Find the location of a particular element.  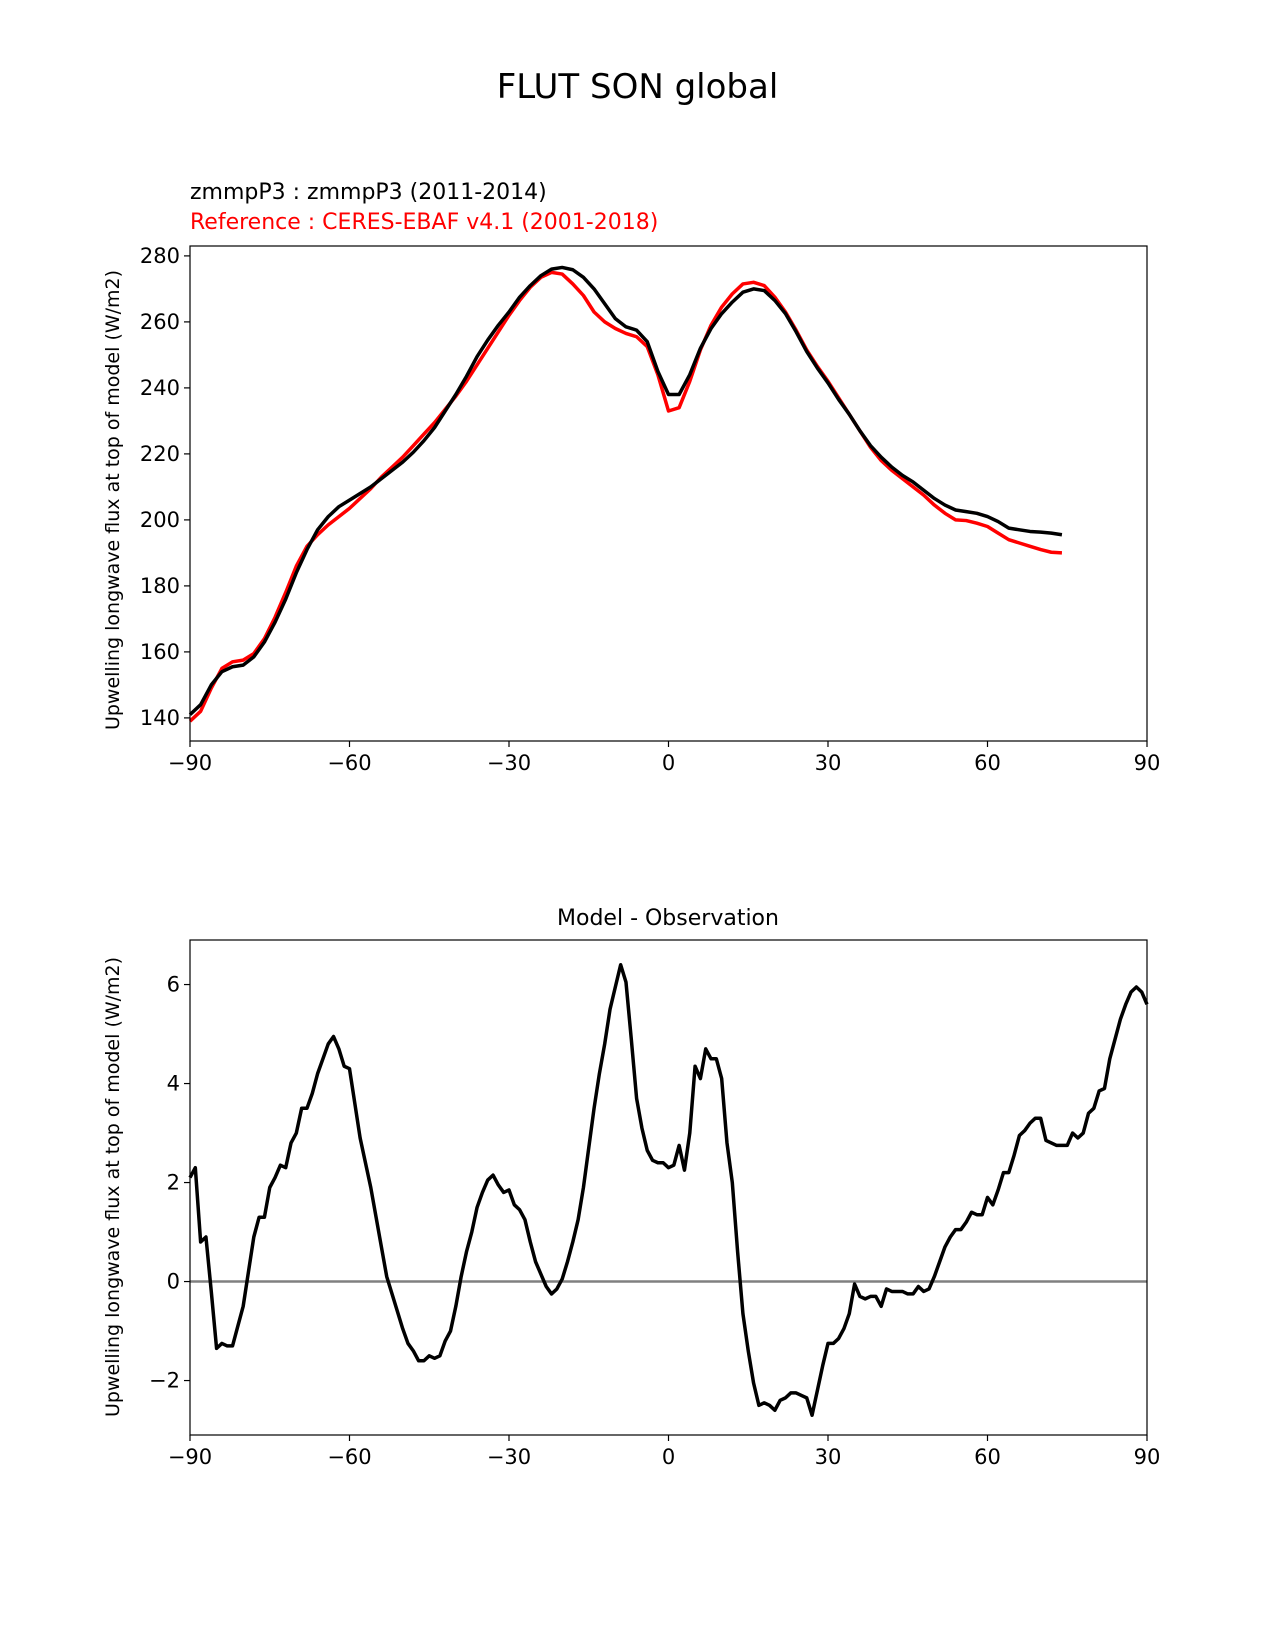

bottom-chart-y-tick-label: −2 is located at coordinates (164, 1381).